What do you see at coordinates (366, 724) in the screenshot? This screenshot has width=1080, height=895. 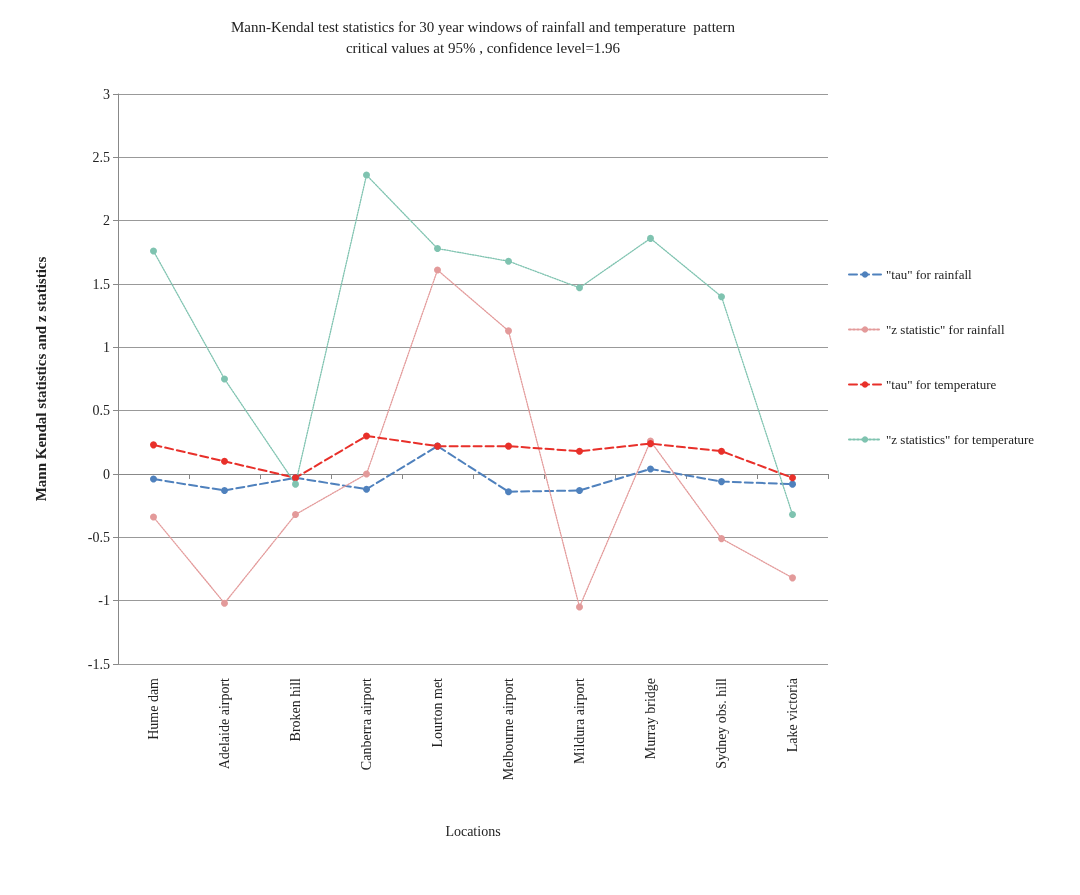 I see `x-tick-label: Canberra airport` at bounding box center [366, 724].